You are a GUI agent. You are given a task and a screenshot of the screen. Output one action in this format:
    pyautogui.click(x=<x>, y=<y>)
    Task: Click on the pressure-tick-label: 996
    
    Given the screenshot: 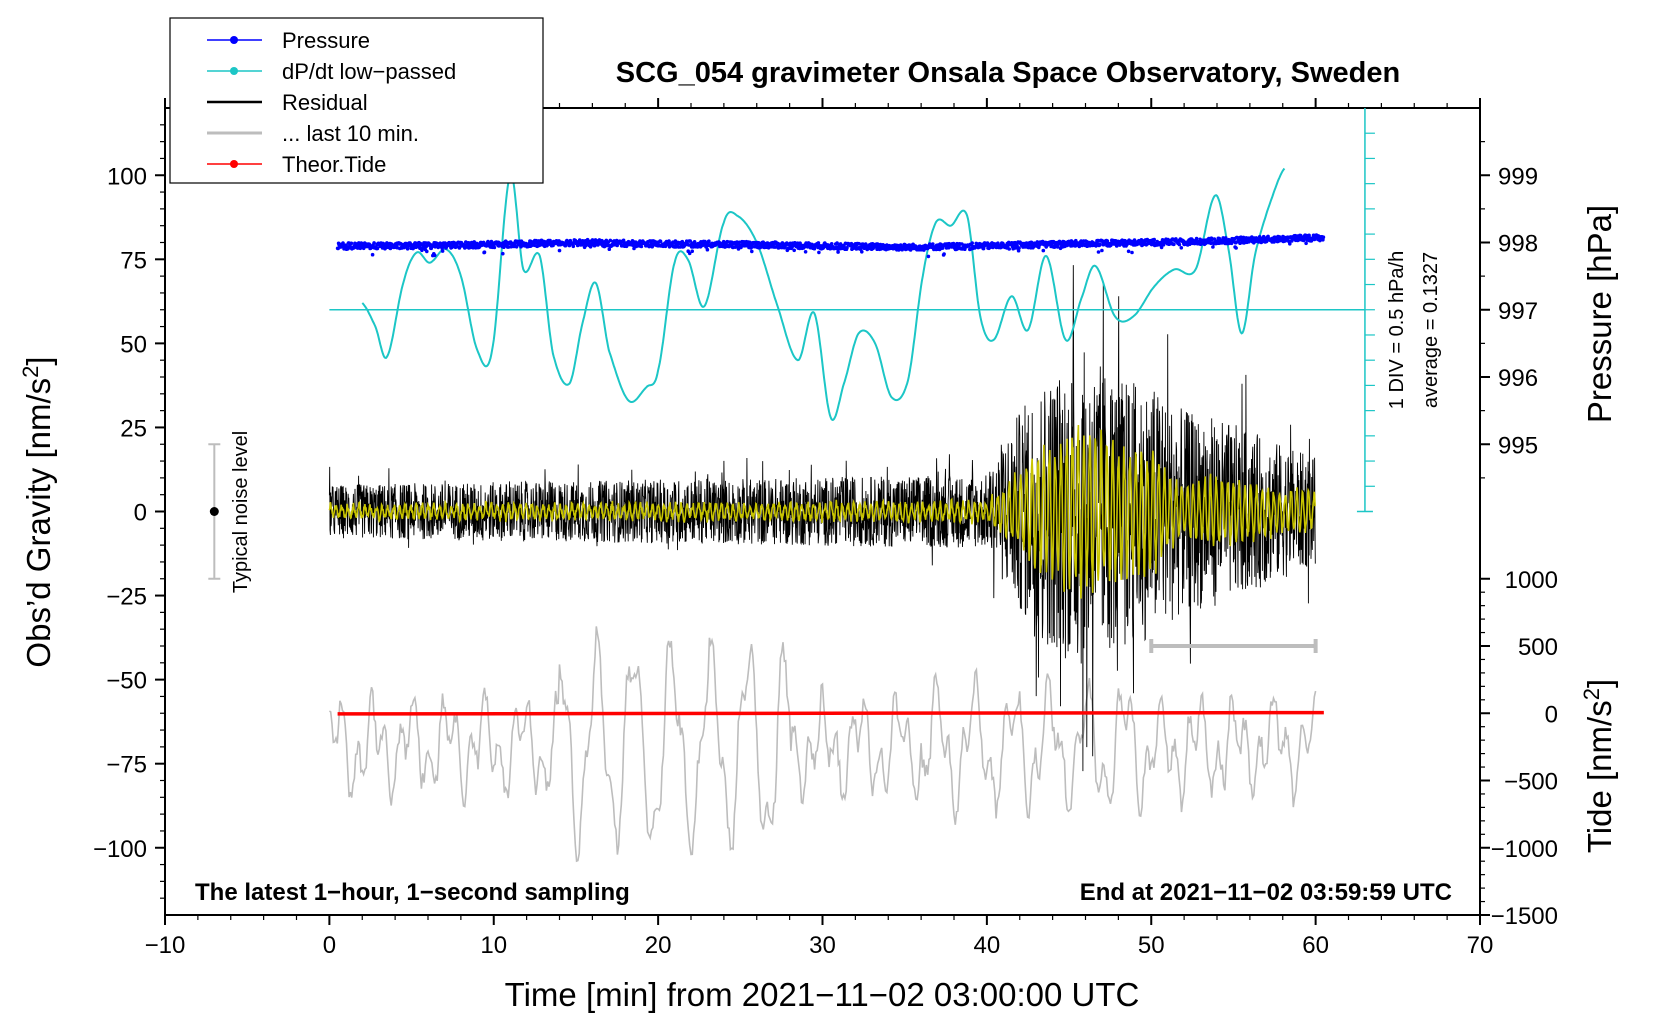 What is the action you would take?
    pyautogui.click(x=1518, y=378)
    